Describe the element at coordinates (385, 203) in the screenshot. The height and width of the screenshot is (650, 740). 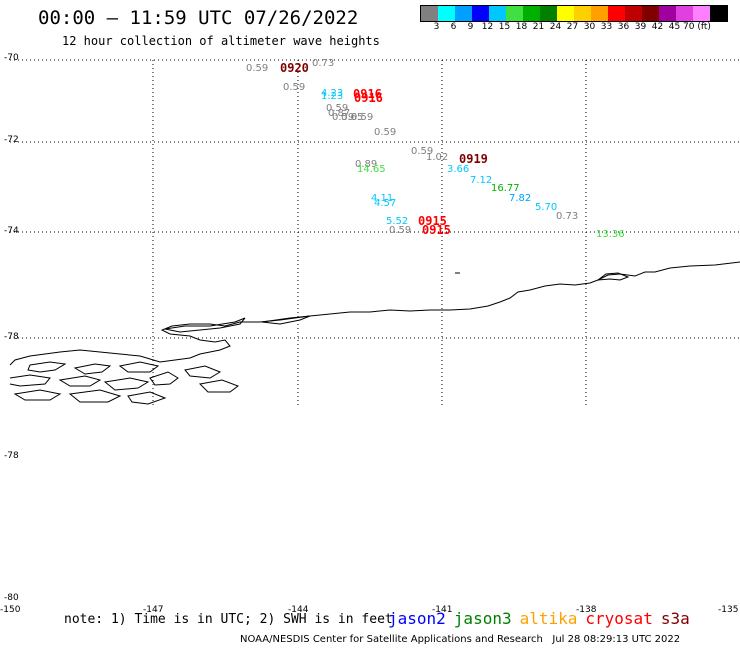
I see `wave-height-value: 4.57` at that location.